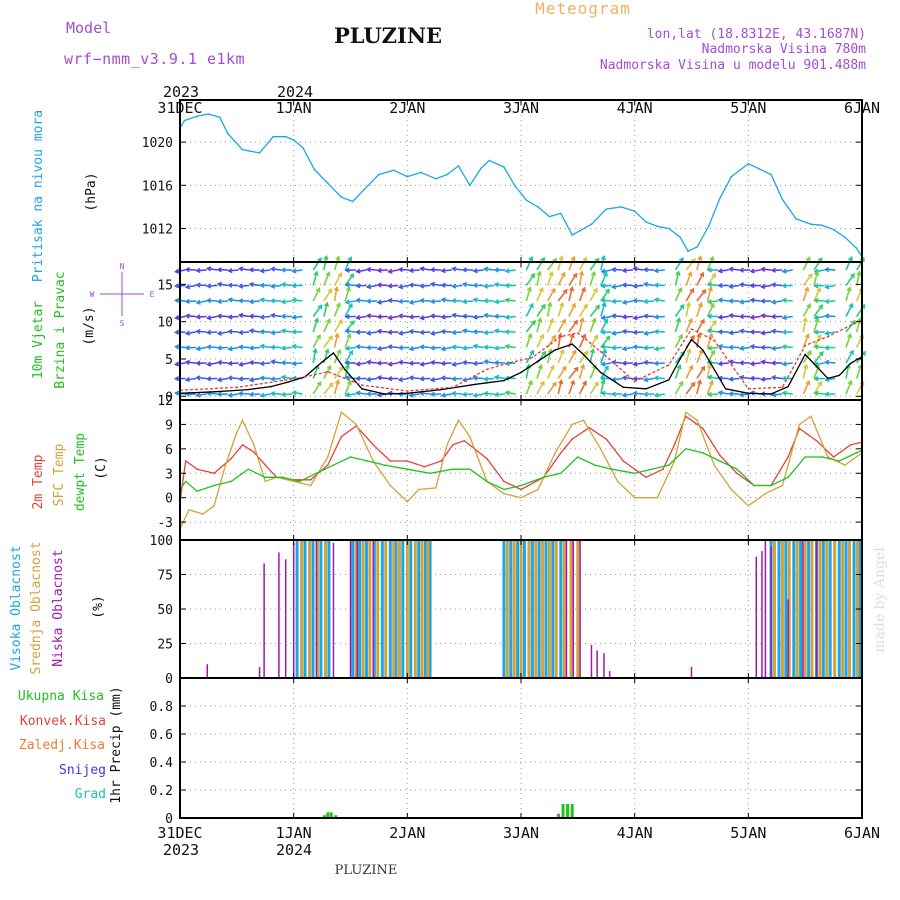 Image resolution: width=900 pixels, height=900 pixels. Describe the element at coordinates (88, 28) in the screenshot. I see `model-label: Model` at that location.